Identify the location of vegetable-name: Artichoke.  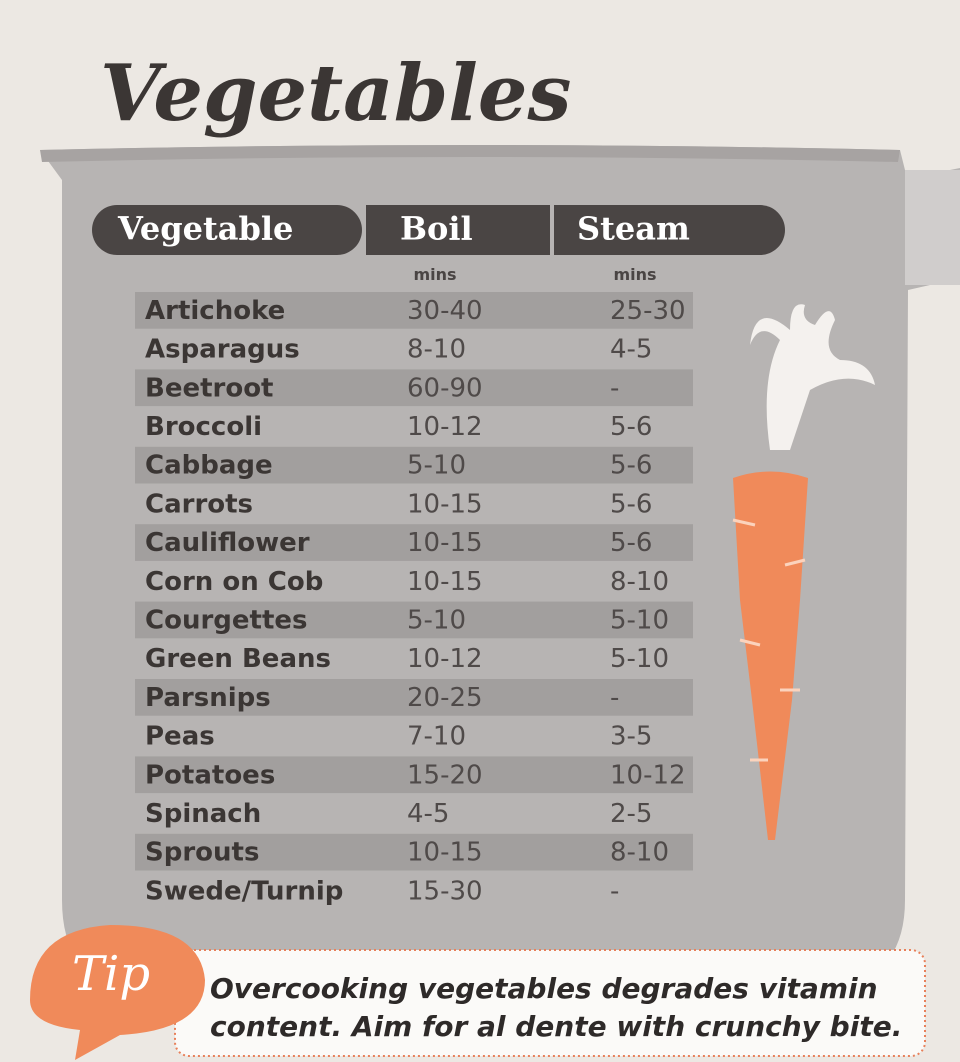
(215, 311).